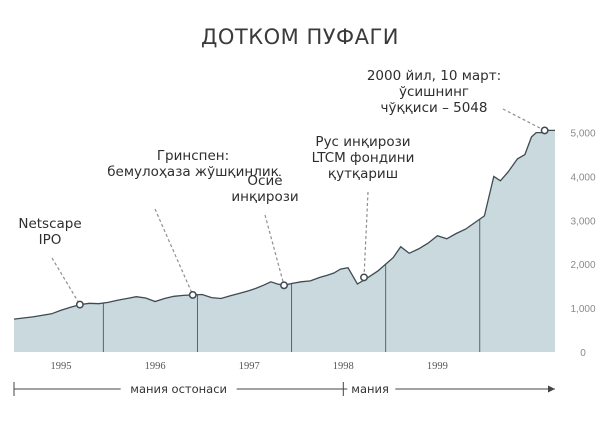 This screenshot has height=423, width=600. What do you see at coordinates (582, 309) in the screenshot?
I see `y-tick-label: 1,000` at bounding box center [582, 309].